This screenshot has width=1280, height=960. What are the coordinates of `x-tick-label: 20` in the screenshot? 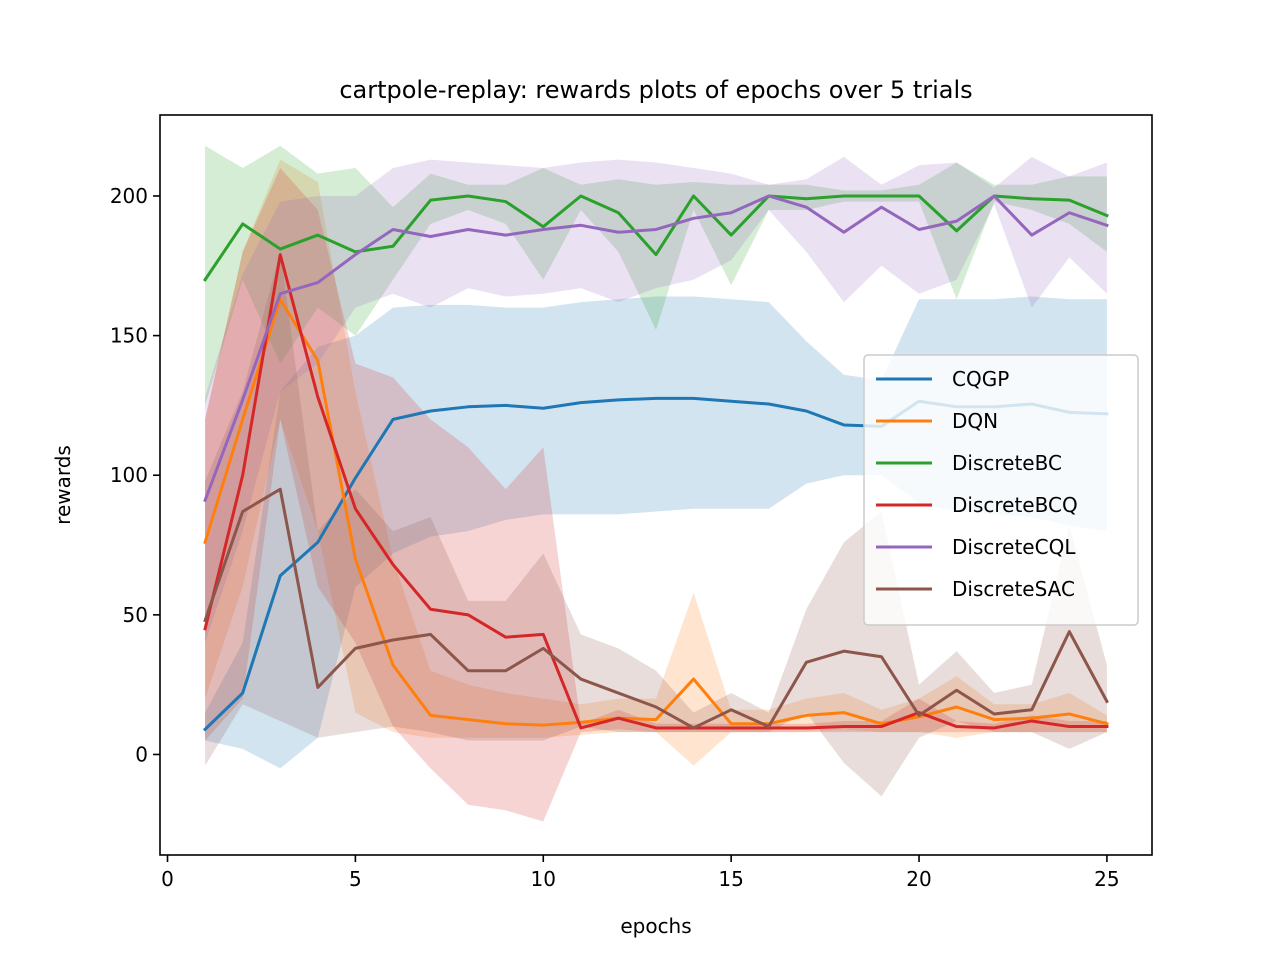 It's located at (918, 879).